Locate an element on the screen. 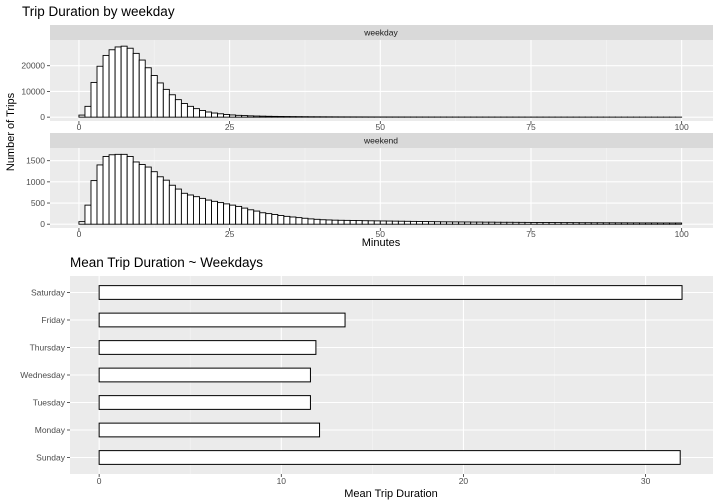  category-label: Wednesday is located at coordinates (42, 375).